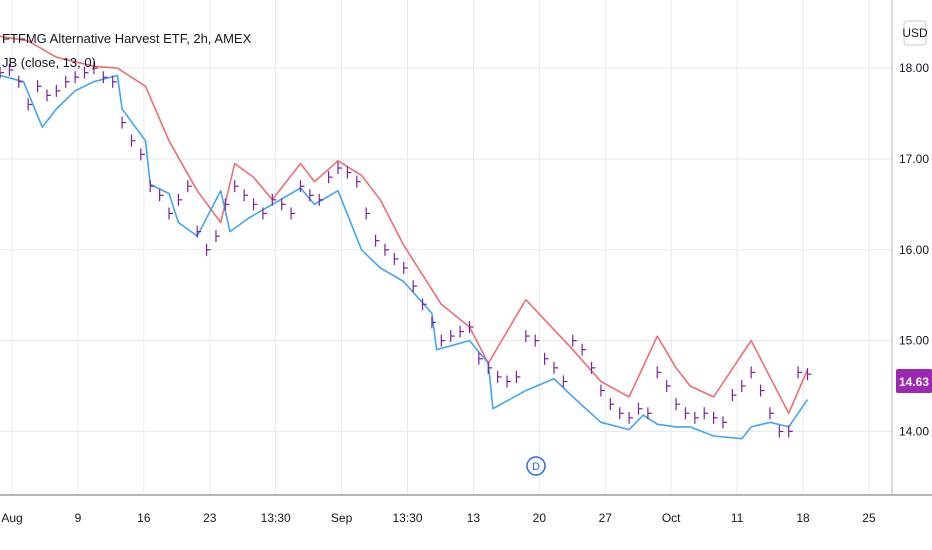 Image resolution: width=932 pixels, height=550 pixels. Describe the element at coordinates (671, 518) in the screenshot. I see `x-tick-label: Oct` at that location.